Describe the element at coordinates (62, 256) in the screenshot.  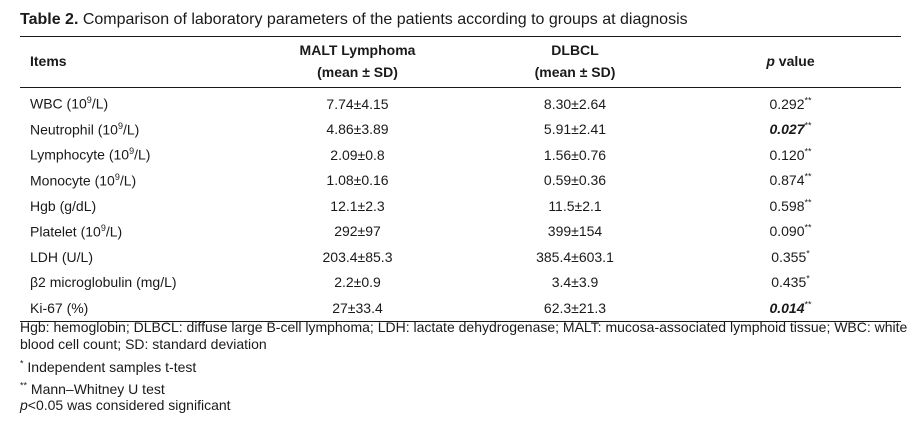
I see `item-label: LDH (U/L)` at that location.